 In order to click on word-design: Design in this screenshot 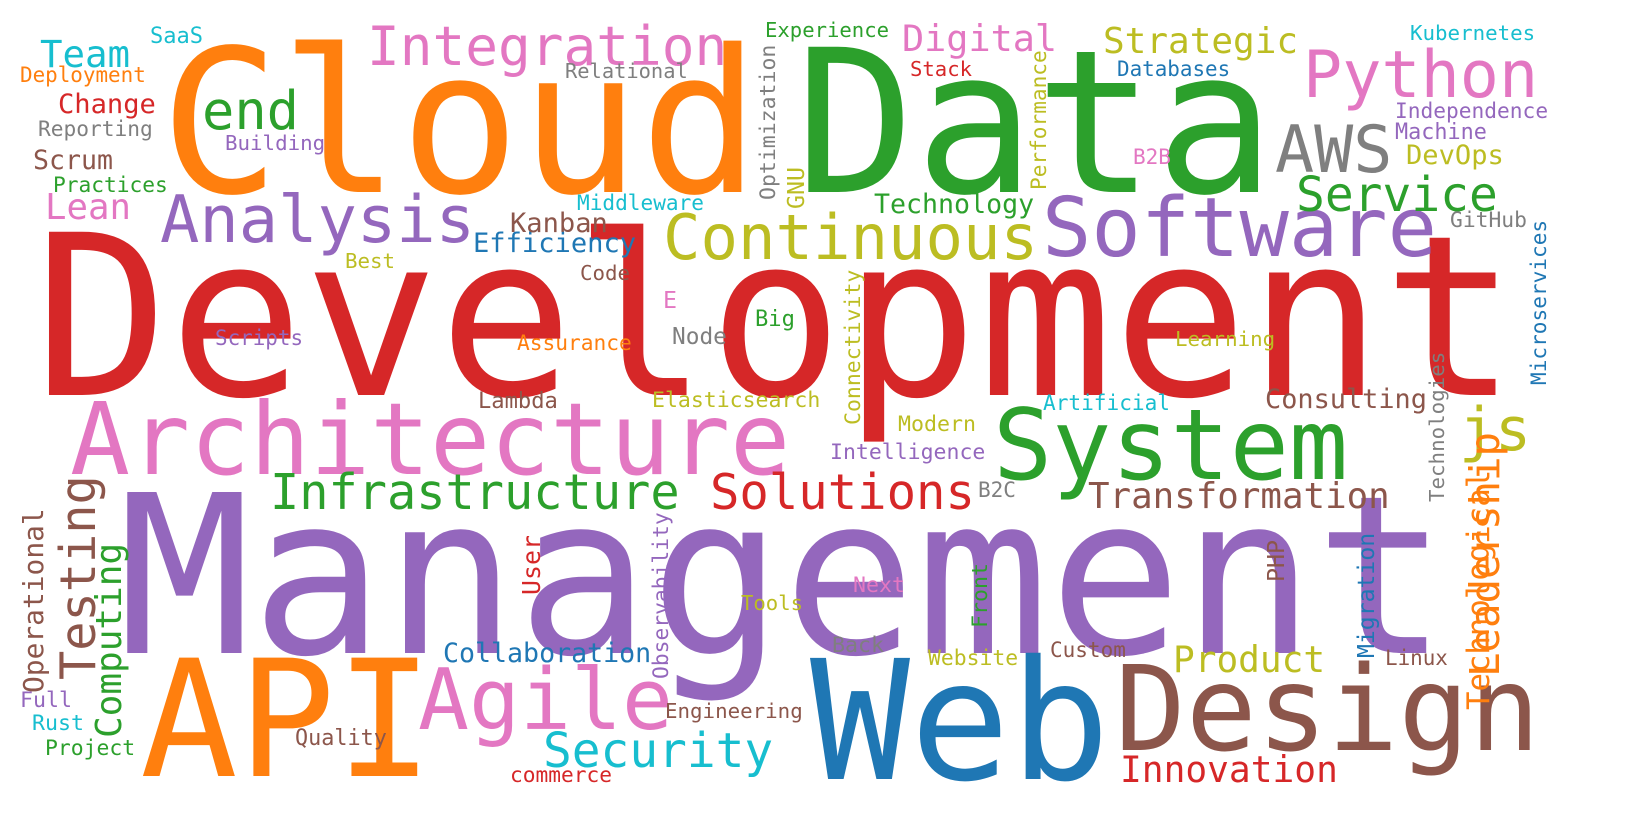, I will do `click(1328, 710)`.